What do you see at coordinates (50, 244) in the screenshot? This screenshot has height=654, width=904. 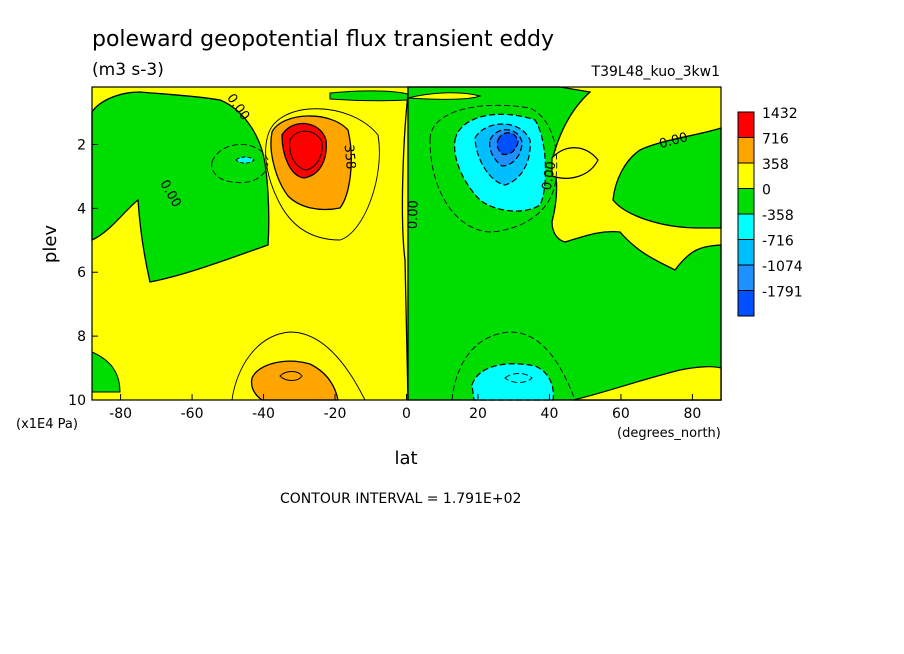 I see `y-axis-label: plev` at bounding box center [50, 244].